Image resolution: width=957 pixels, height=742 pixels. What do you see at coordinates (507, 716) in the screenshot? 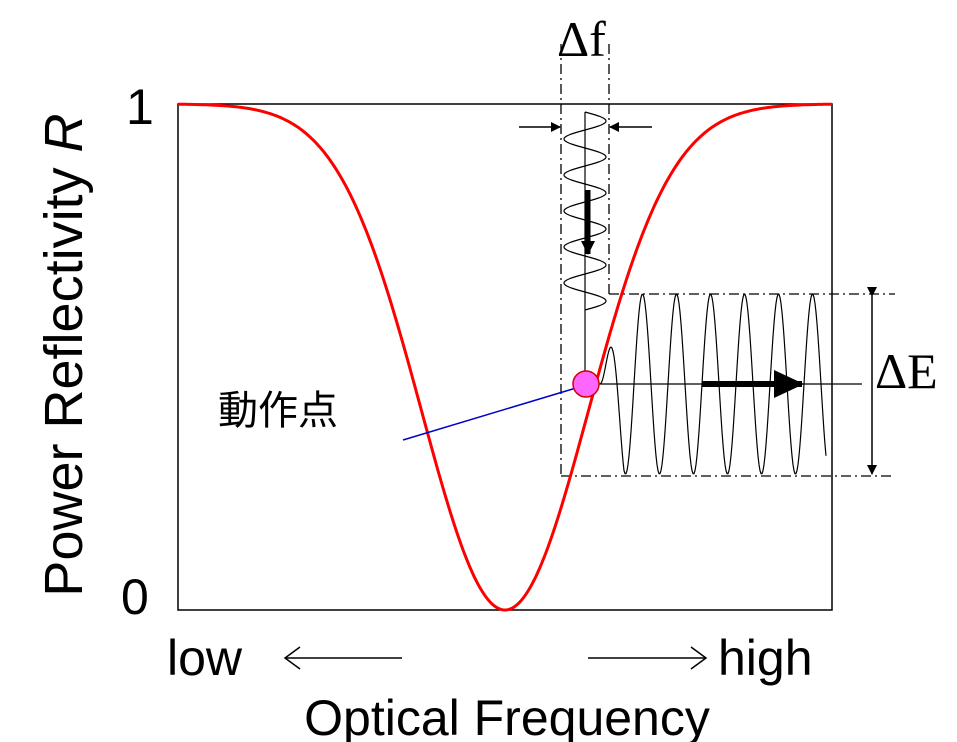
I see `x-axis-title: Optical Frequency` at bounding box center [507, 716].